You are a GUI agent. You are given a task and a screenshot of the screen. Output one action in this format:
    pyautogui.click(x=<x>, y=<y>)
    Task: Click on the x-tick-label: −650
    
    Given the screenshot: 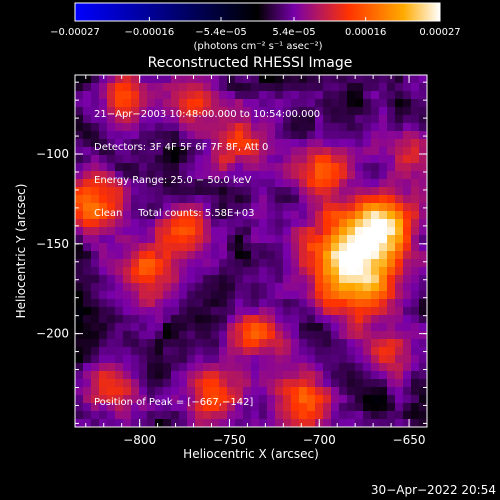 What is the action you would take?
    pyautogui.click(x=409, y=440)
    